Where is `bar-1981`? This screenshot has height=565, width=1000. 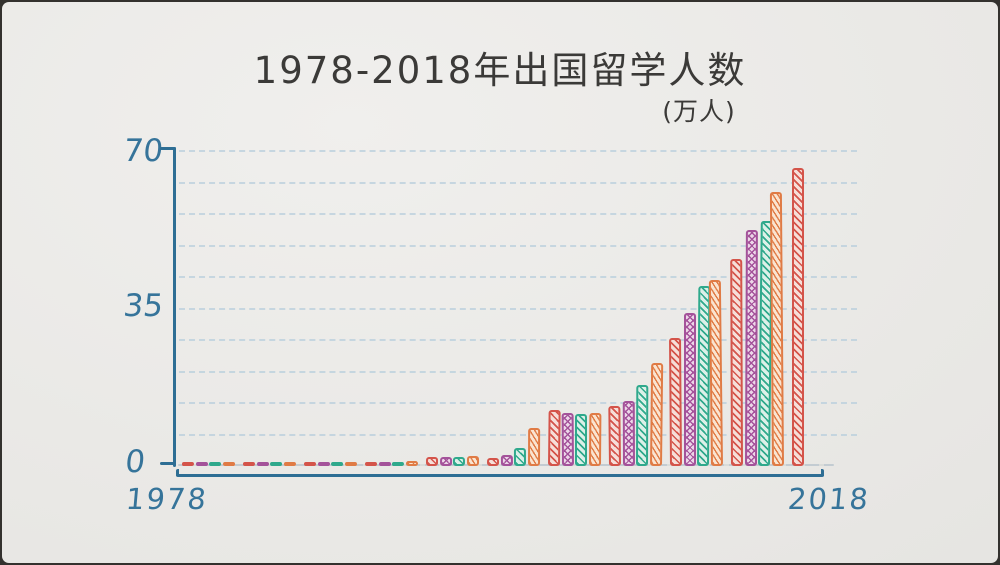
bar-1981 is located at coordinates (229, 464).